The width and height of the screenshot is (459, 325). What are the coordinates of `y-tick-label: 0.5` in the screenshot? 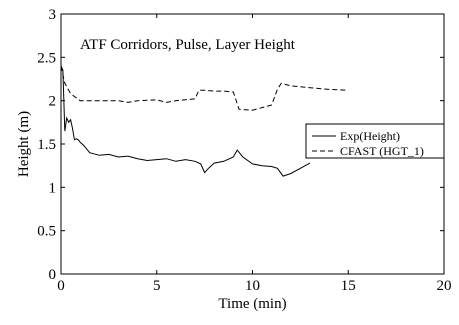 It's located at (46, 232).